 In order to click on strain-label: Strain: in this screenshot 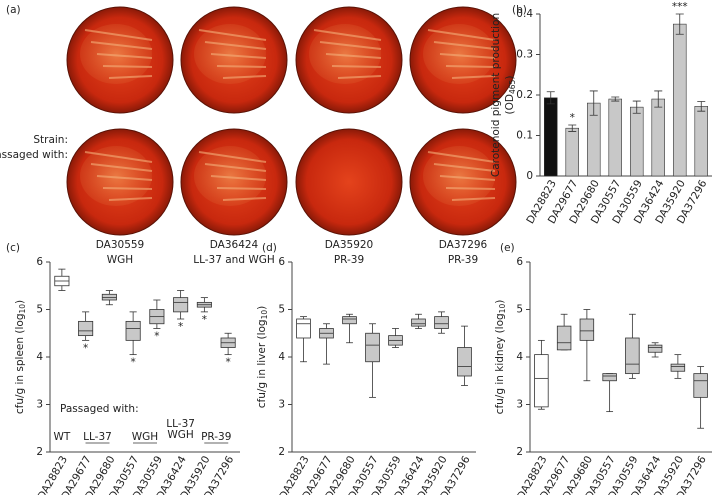, I will do `click(50, 140)`.